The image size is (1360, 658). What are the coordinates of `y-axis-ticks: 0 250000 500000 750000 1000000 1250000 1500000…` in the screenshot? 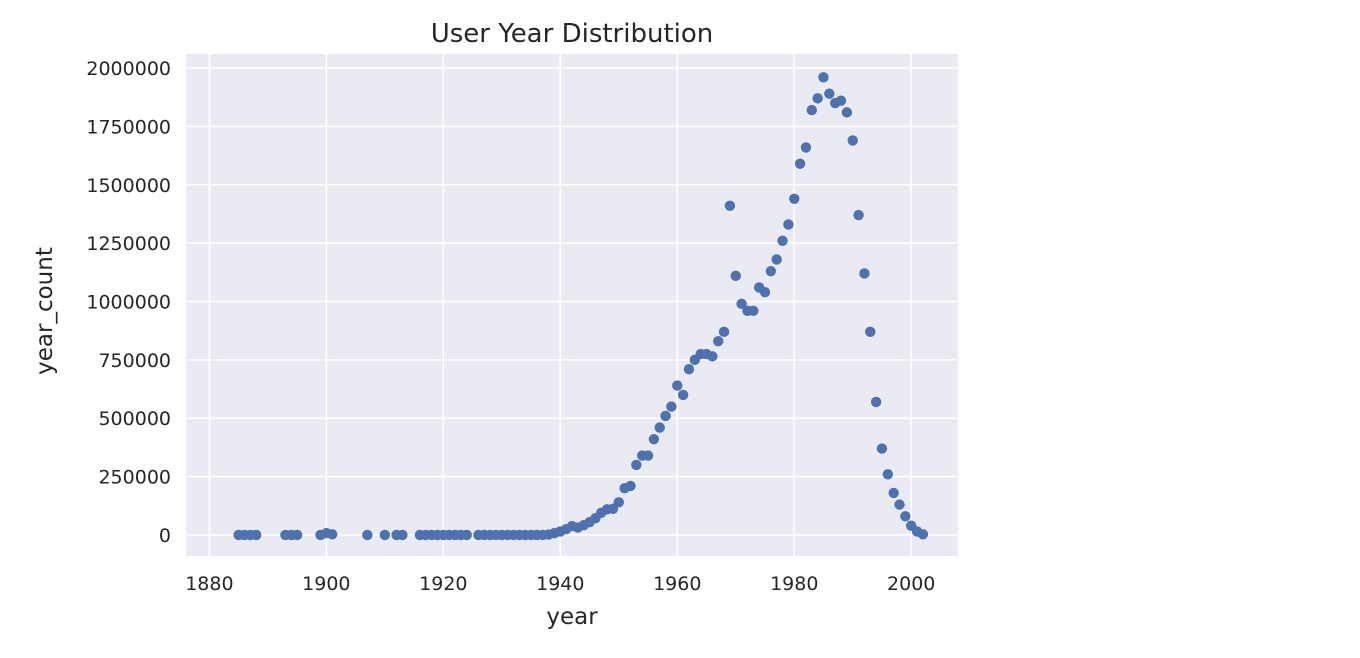 It's located at (128, 302).